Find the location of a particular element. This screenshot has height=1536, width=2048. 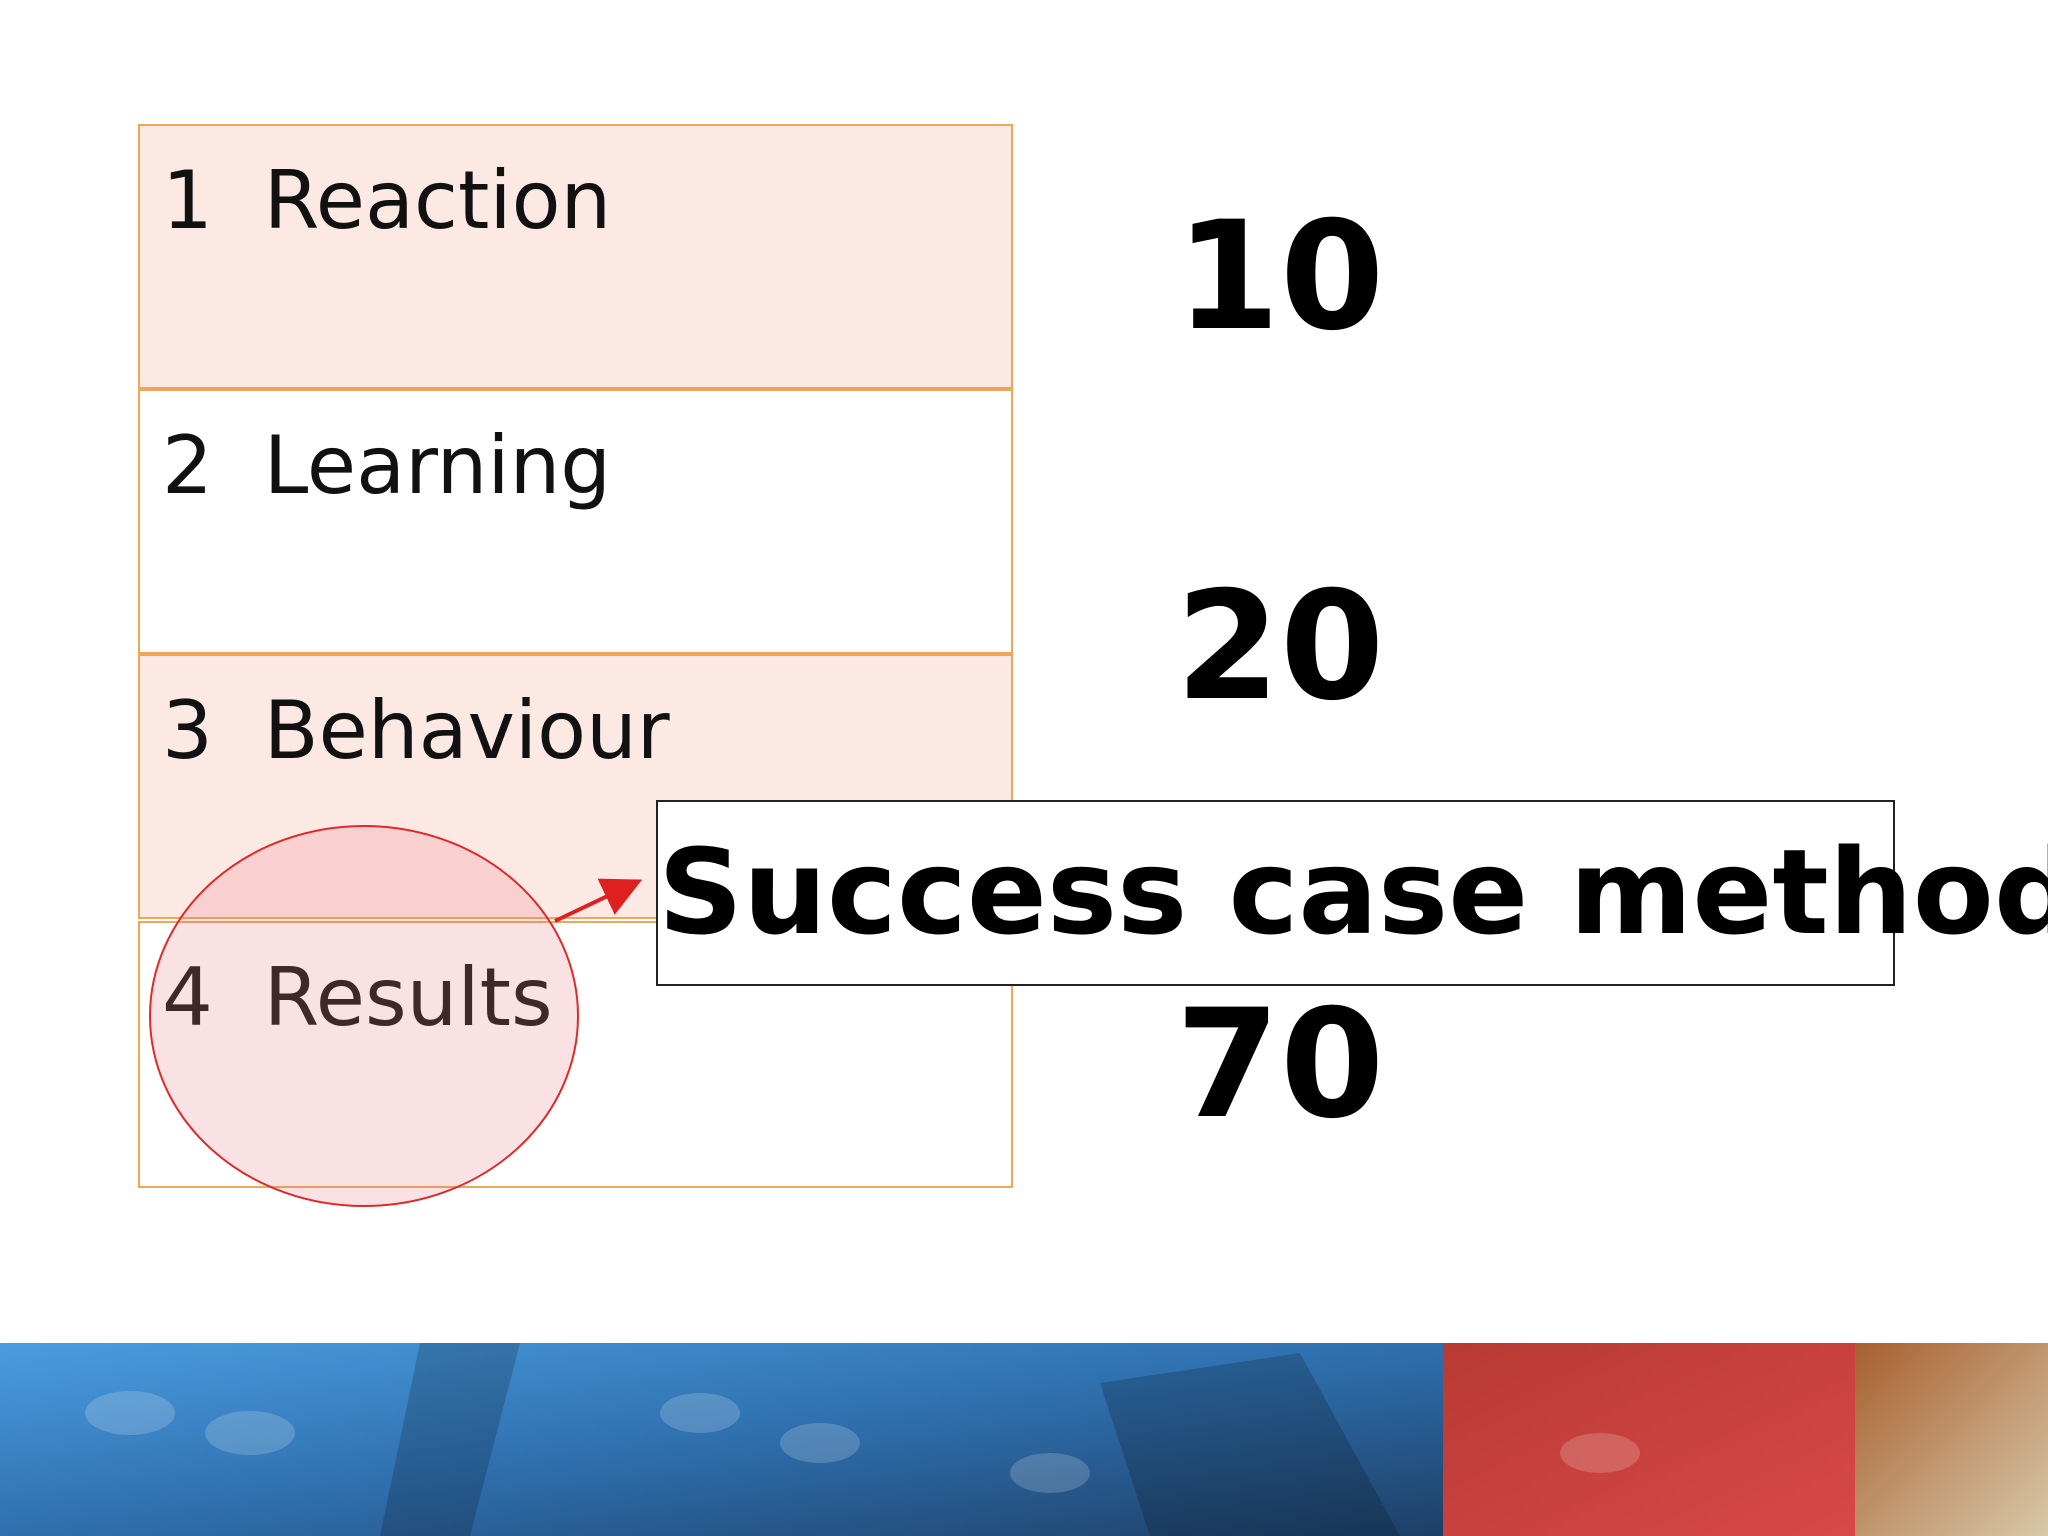

table-row: 4 Results is located at coordinates (575, 1054).